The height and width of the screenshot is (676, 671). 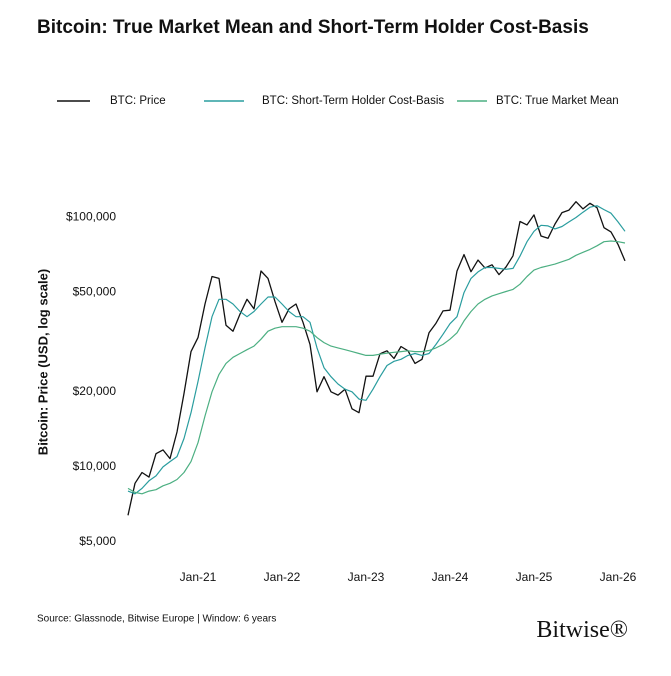 What do you see at coordinates (198, 577) in the screenshot?
I see `x-tick-label: Jan-21` at bounding box center [198, 577].